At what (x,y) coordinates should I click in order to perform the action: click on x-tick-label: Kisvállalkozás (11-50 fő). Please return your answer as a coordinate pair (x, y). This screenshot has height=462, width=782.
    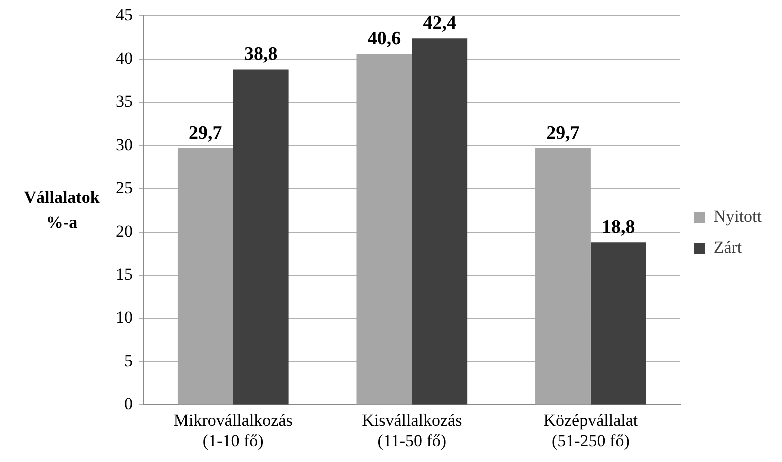
    Looking at the image, I should click on (412, 430).